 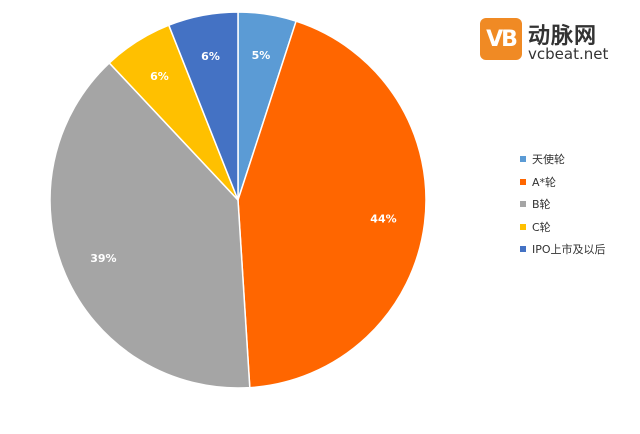 What do you see at coordinates (563, 227) in the screenshot?
I see `legend-item-3: C轮` at bounding box center [563, 227].